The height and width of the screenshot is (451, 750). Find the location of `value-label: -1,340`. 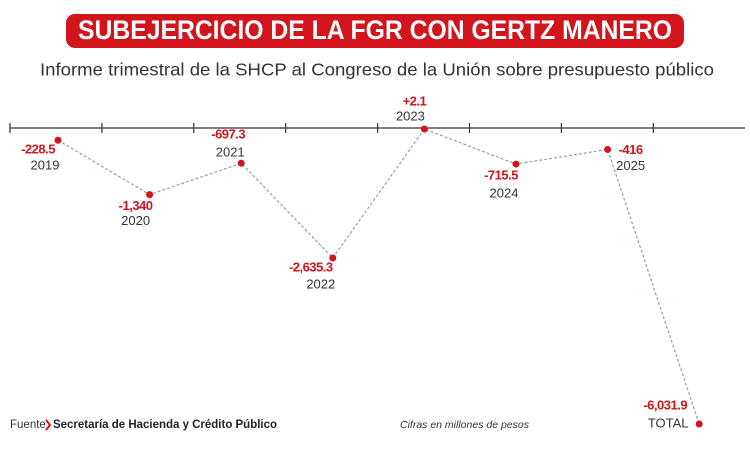

value-label: -1,340 is located at coordinates (136, 205).